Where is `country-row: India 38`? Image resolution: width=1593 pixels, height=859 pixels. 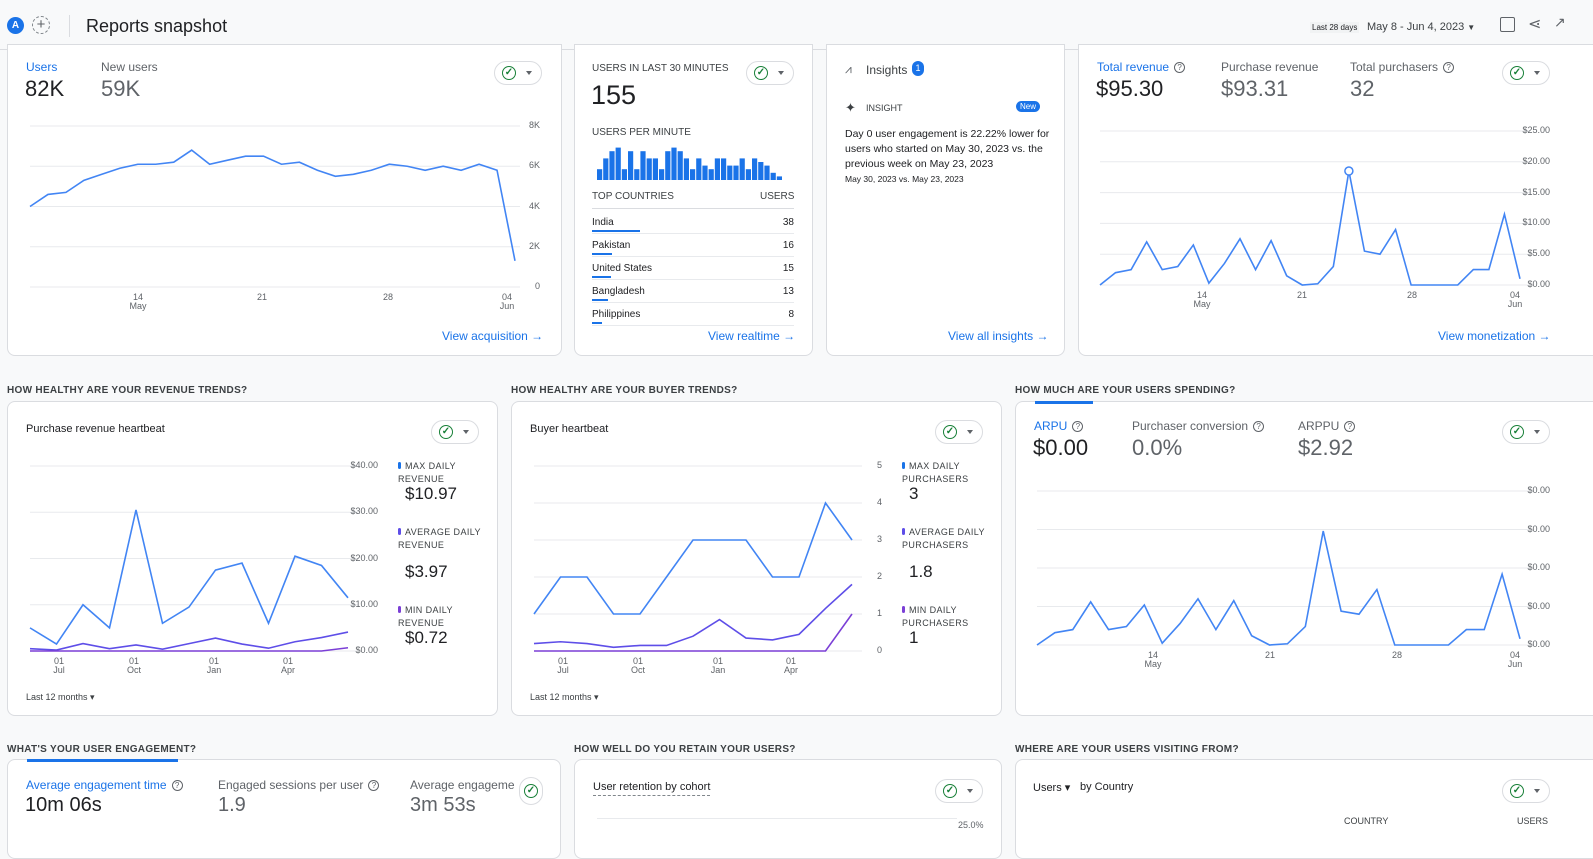 country-row: India 38 is located at coordinates (693, 222).